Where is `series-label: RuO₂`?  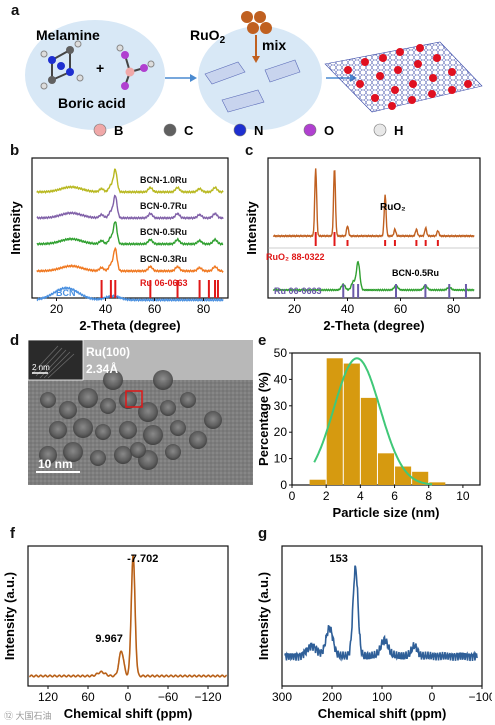
series-label: RuO₂ is located at coordinates (393, 207).